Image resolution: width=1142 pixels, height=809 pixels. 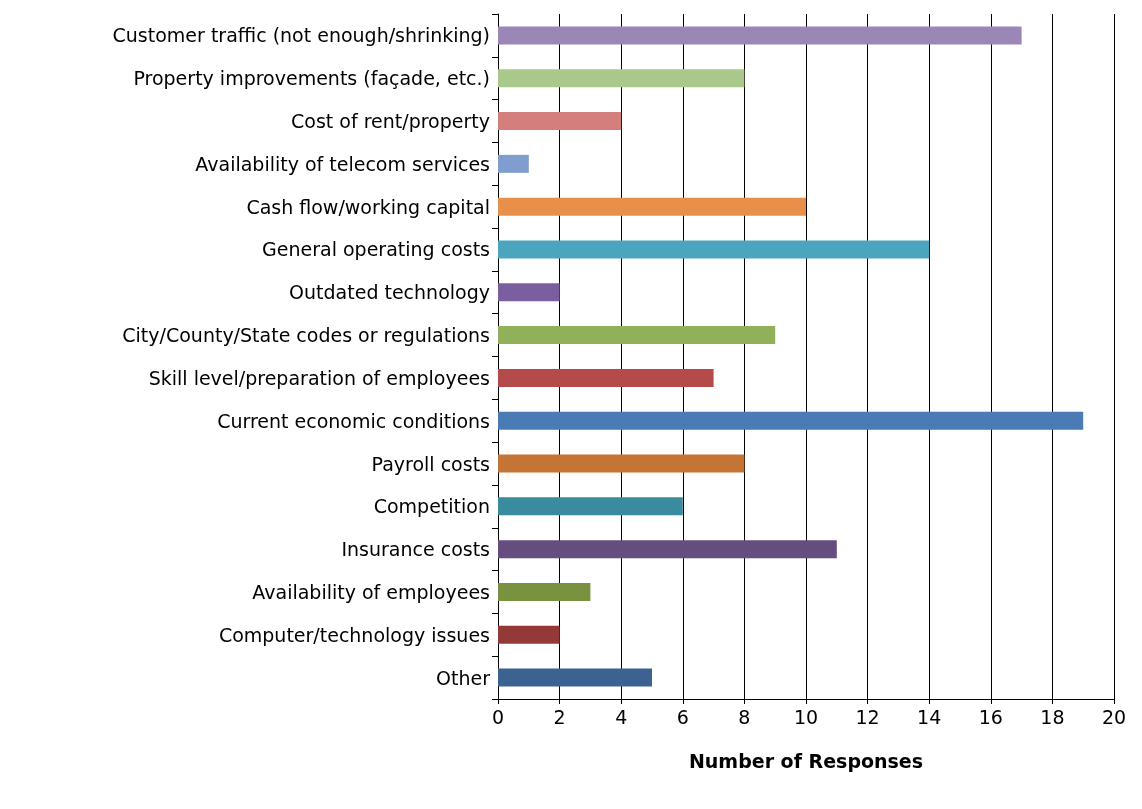 What do you see at coordinates (306, 335) in the screenshot?
I see `y-tick-label: City/County/State codes or regulations` at bounding box center [306, 335].